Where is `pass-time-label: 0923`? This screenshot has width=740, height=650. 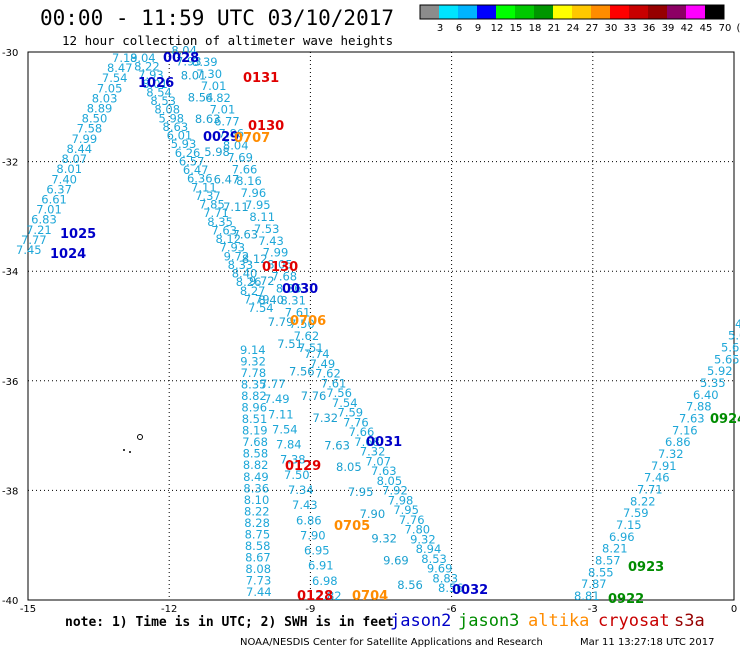 pass-time-label: 0923 is located at coordinates (646, 567).